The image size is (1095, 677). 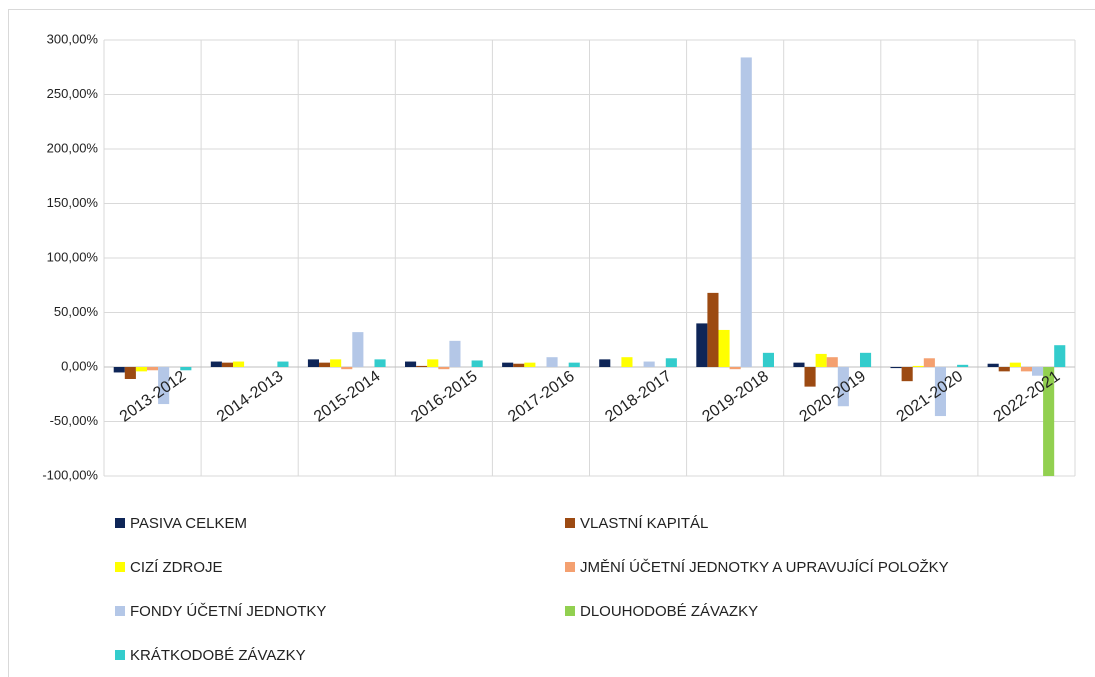 What do you see at coordinates (176, 567) in the screenshot?
I see `legend-label: CIZÍ ZDROJE` at bounding box center [176, 567].